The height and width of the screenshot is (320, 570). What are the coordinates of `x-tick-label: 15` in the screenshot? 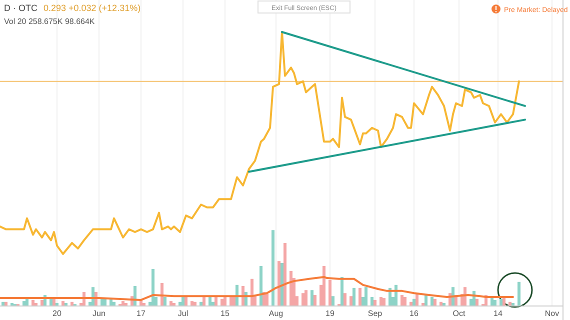 It's located at (225, 313).